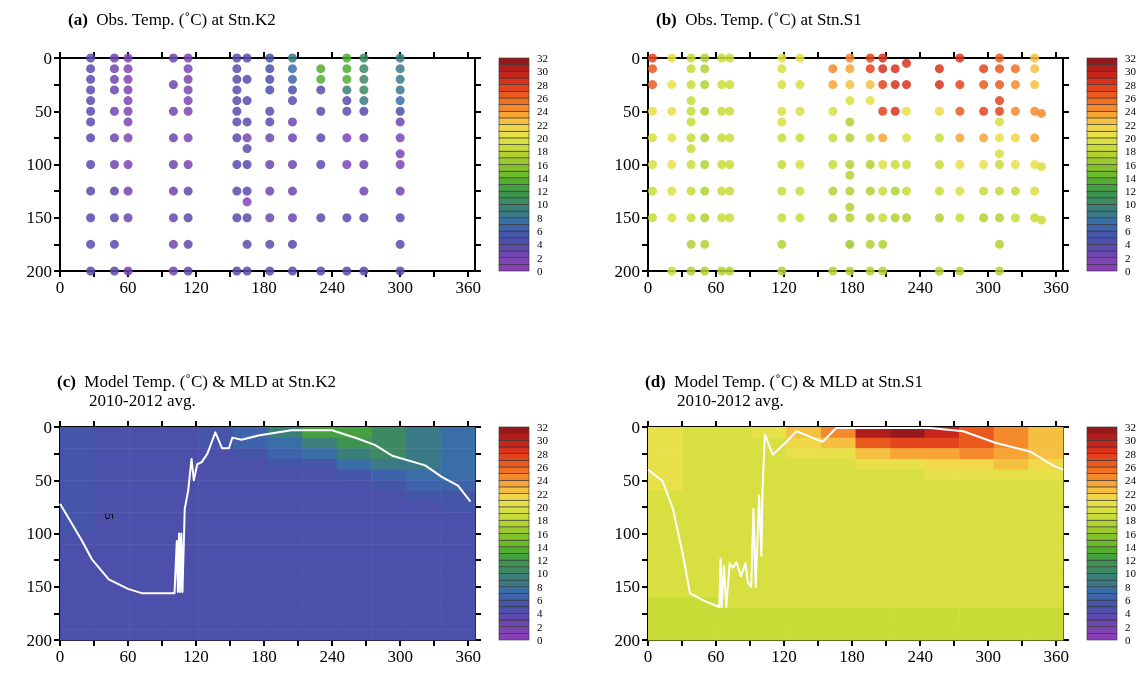 The image size is (1148, 676). Describe the element at coordinates (172, 19) in the screenshot. I see `chart-title: (a) Obs. Temp. (˚C) at Stn.K2` at that location.